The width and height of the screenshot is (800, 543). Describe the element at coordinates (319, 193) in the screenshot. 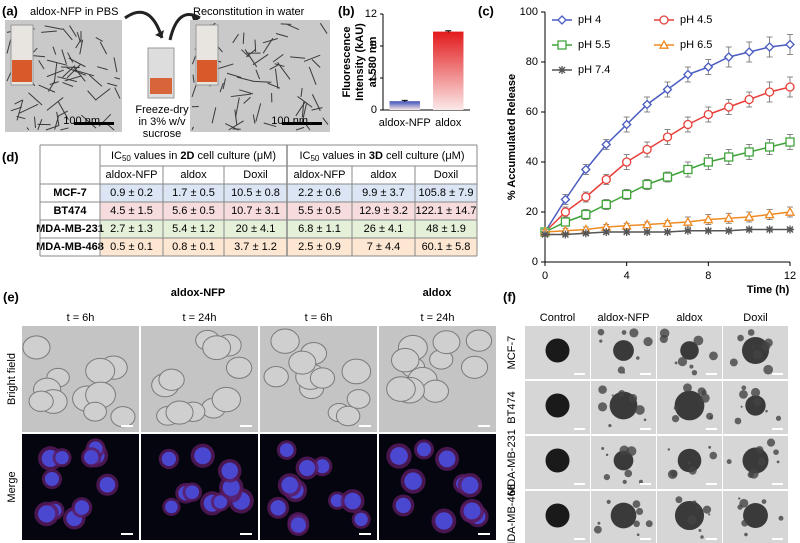

I see `table-cell: 2.2 ± 0.6` at that location.